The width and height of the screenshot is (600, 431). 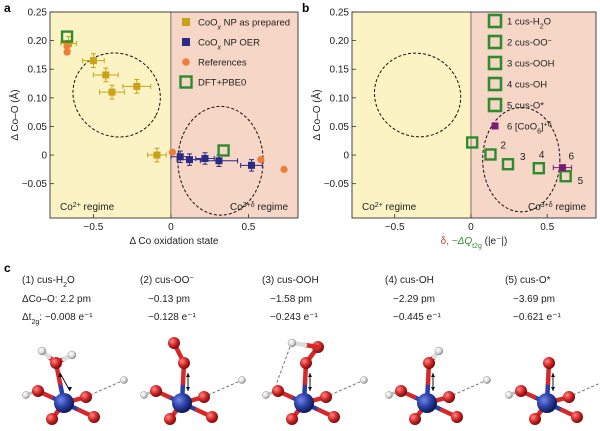 I want to click on x-label-delta: δ,, so click(x=446, y=241).